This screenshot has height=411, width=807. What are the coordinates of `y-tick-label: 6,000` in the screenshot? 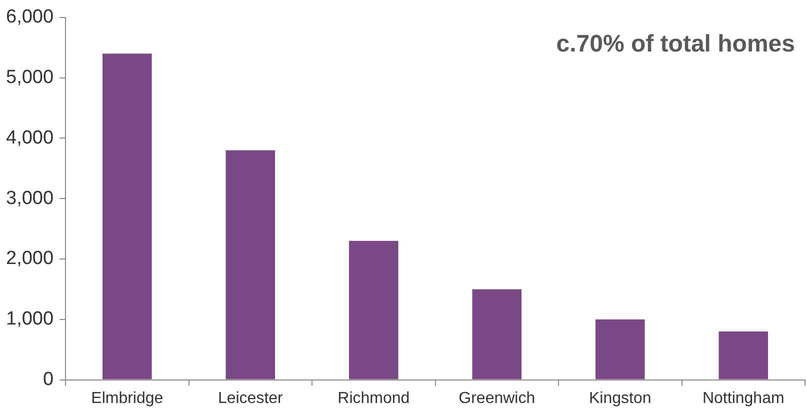 It's located at (30, 17).